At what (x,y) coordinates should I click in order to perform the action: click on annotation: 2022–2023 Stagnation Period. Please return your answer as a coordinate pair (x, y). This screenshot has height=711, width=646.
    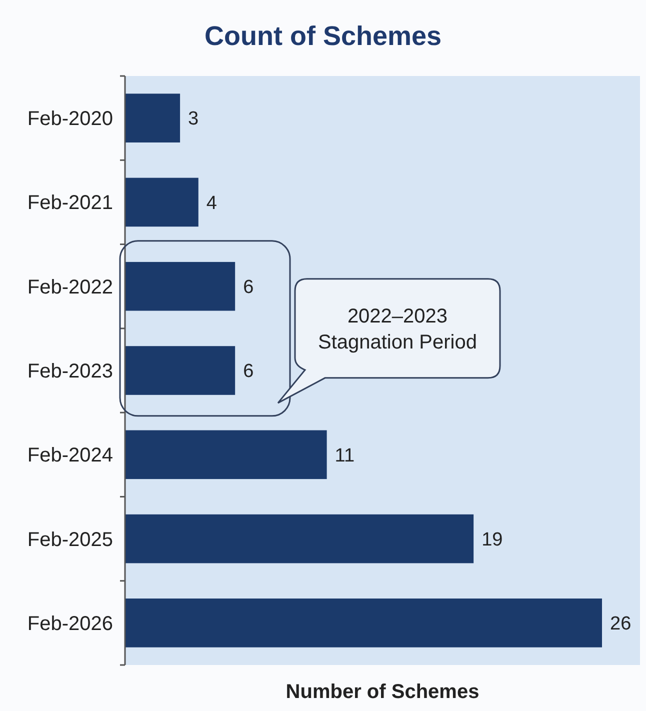
    Looking at the image, I should click on (398, 329).